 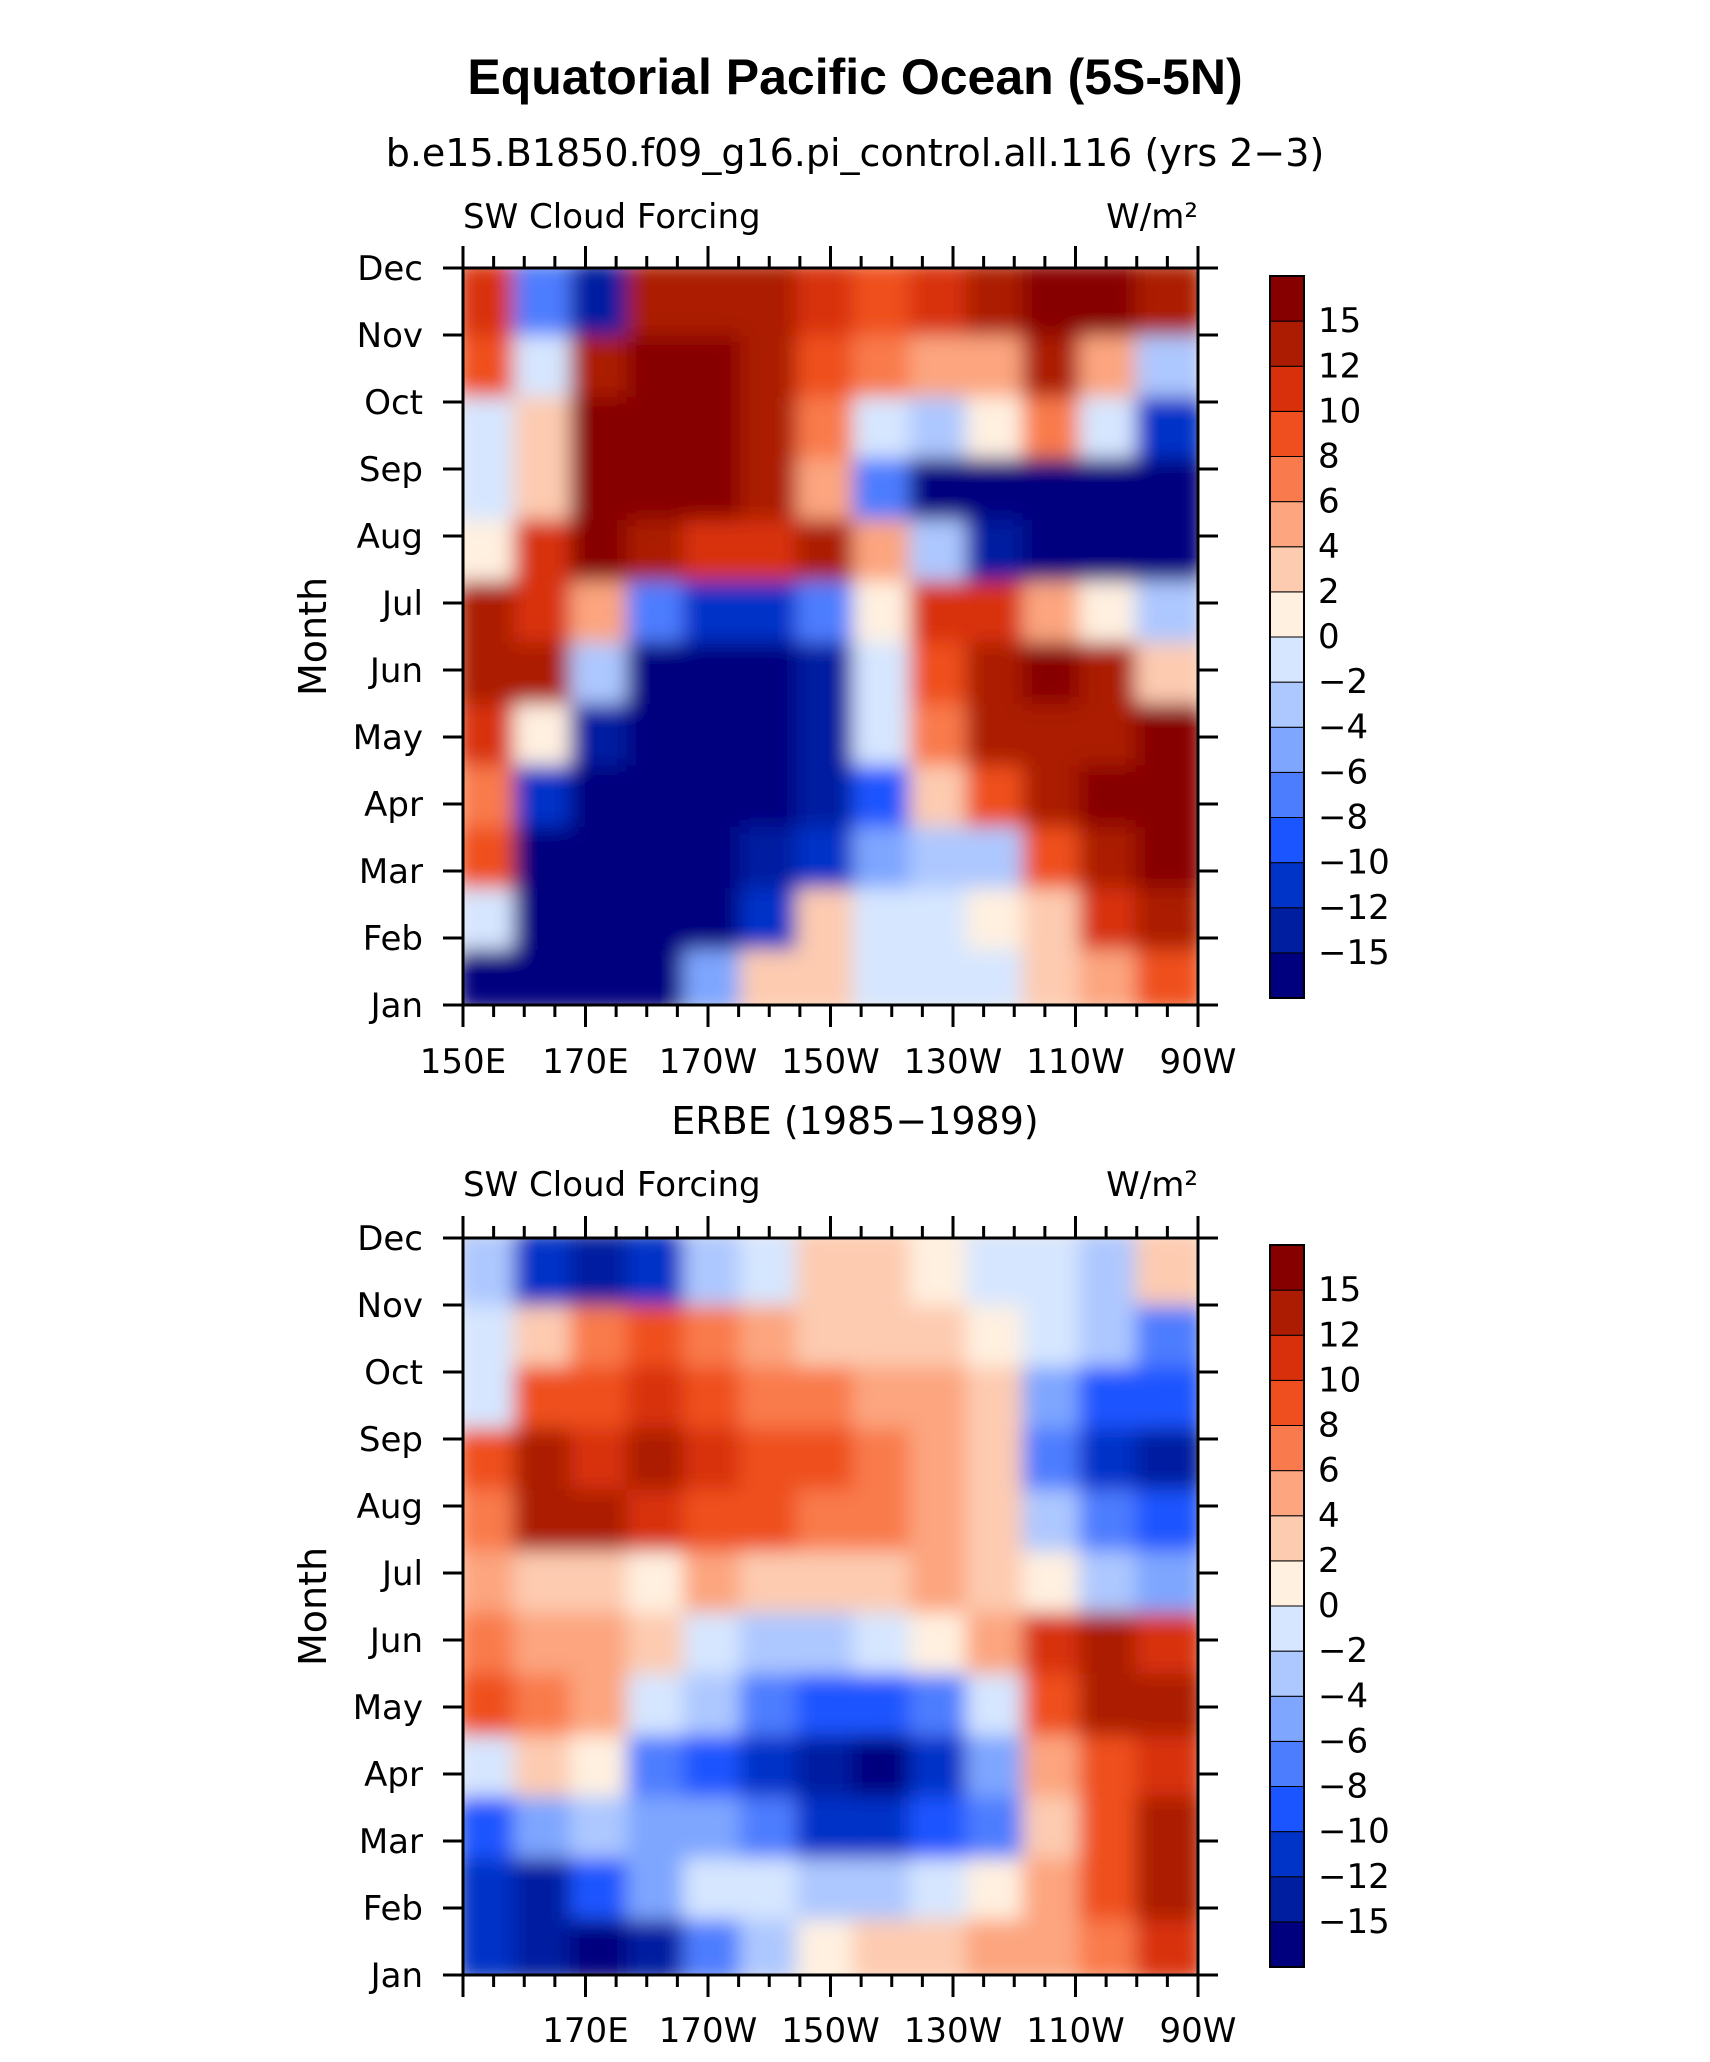 What do you see at coordinates (393, 805) in the screenshot?
I see `y-tick-label: Apr` at bounding box center [393, 805].